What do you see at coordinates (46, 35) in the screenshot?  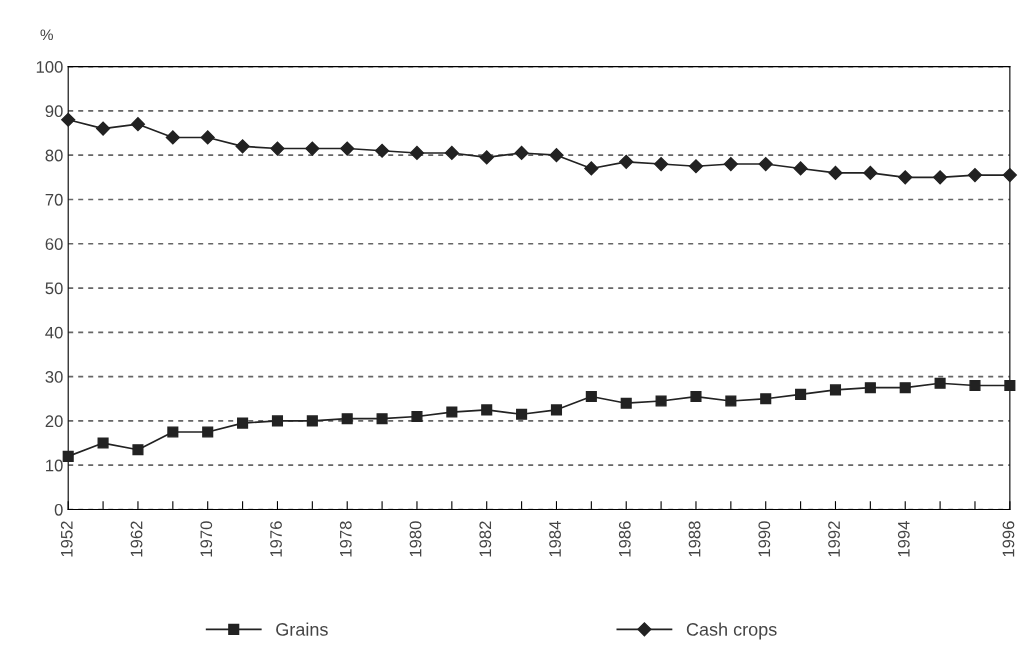 I see `y-axis-title: %` at bounding box center [46, 35].